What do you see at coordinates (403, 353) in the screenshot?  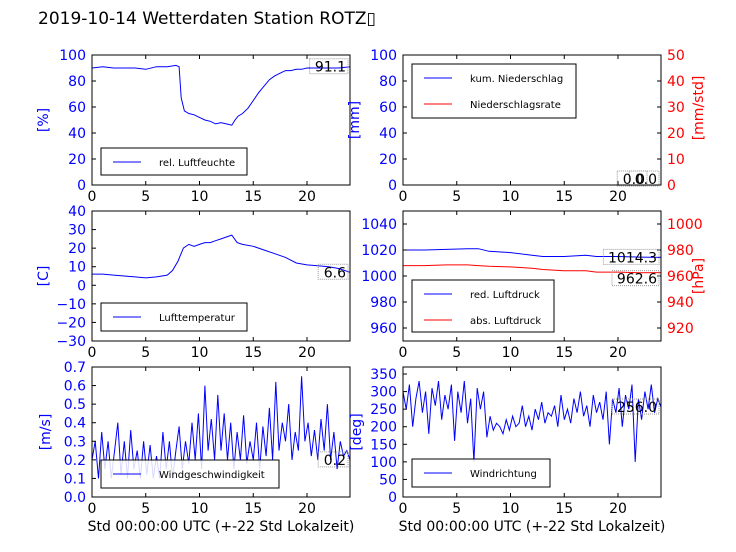 I see `pressure-xtick-label: 0` at bounding box center [403, 353].